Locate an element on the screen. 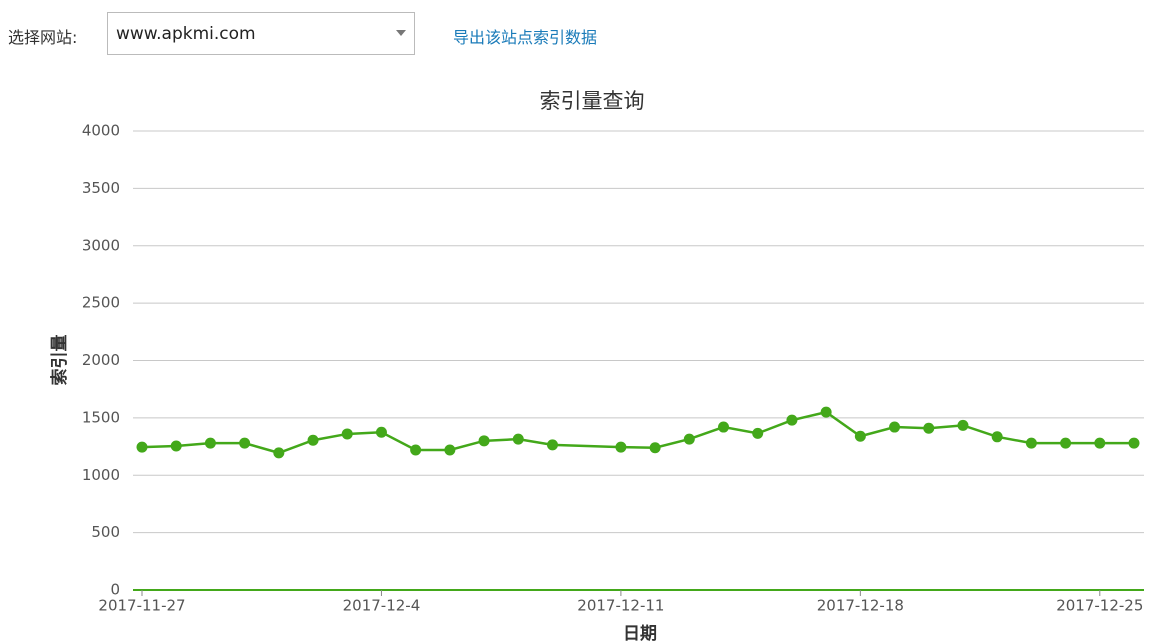 The height and width of the screenshot is (644, 1176). chart-title: 索引量查询 is located at coordinates (592, 101).